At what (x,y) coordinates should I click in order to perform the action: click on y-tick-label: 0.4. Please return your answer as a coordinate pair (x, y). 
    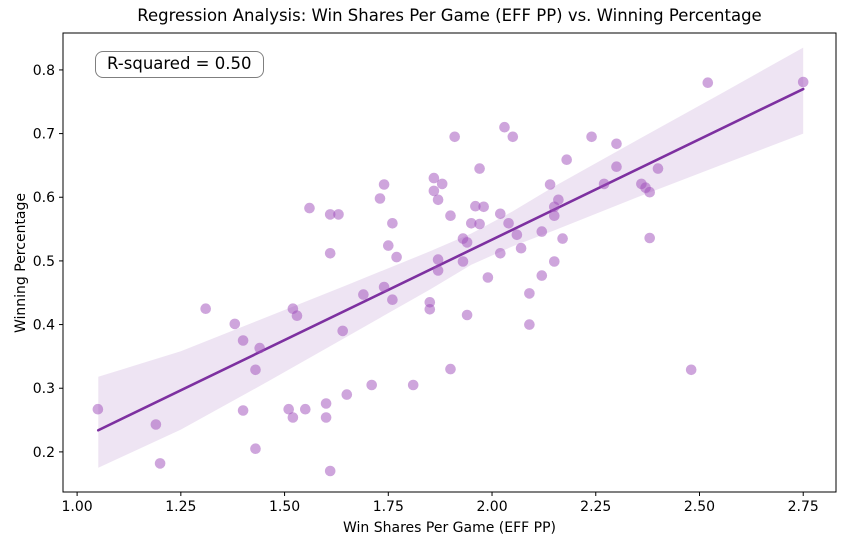
    Looking at the image, I should click on (44, 326).